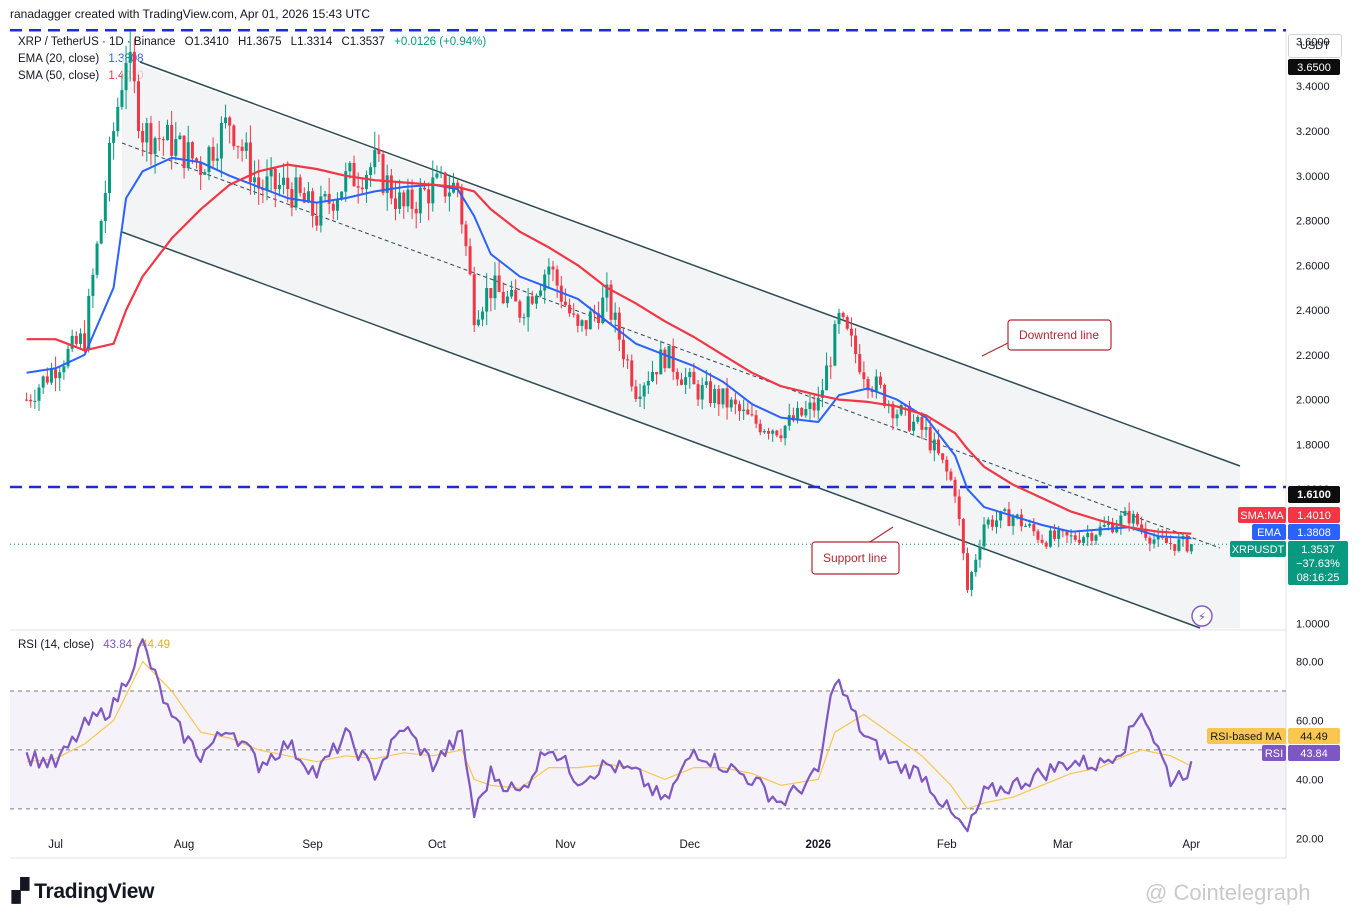 The image size is (1362, 919). Describe the element at coordinates (1310, 750) in the screenshot. I see `rsi-axis: 20.00 40.00 60.00 80.00` at that location.